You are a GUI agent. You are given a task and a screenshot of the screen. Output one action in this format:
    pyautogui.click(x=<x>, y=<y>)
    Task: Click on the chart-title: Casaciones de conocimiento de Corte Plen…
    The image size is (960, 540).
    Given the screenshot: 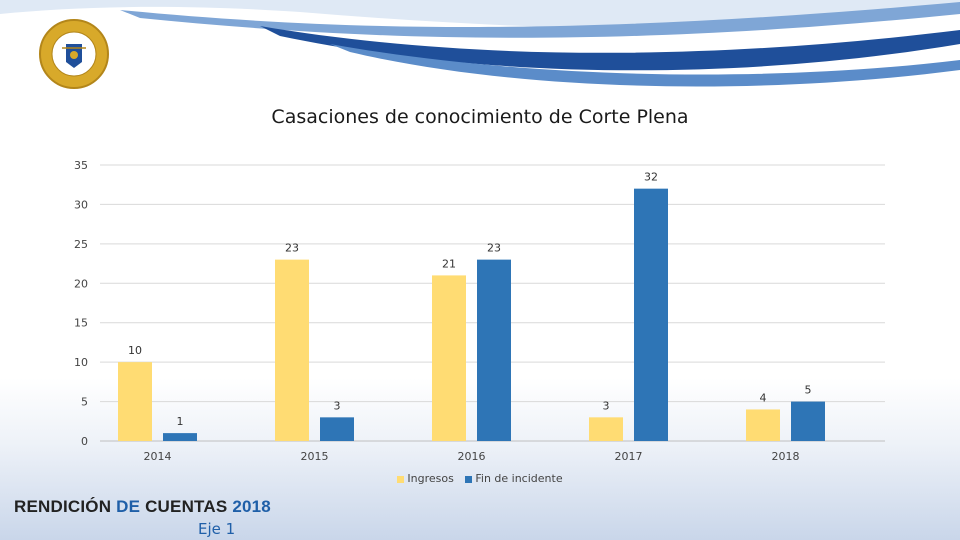 What is the action you would take?
    pyautogui.click(x=480, y=117)
    